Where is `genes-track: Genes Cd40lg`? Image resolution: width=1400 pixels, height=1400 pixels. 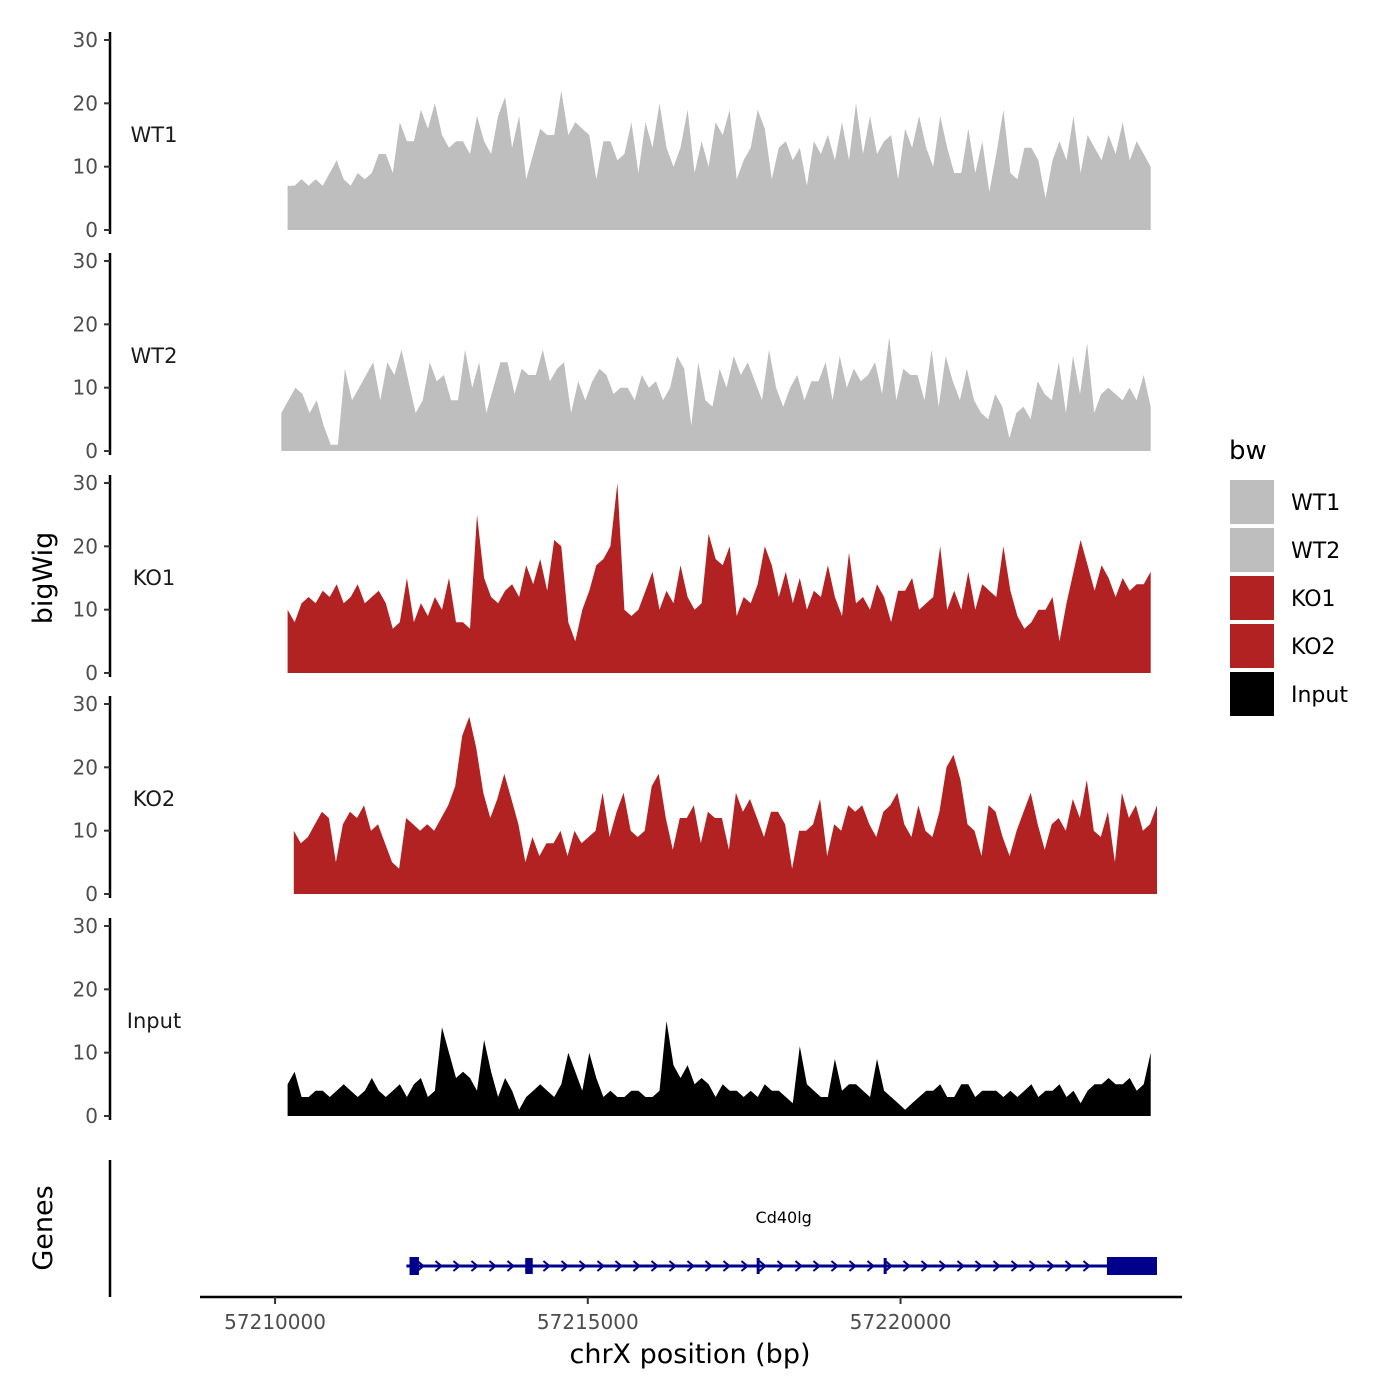 genes-track: Genes Cd40lg is located at coordinates (592, 1228).